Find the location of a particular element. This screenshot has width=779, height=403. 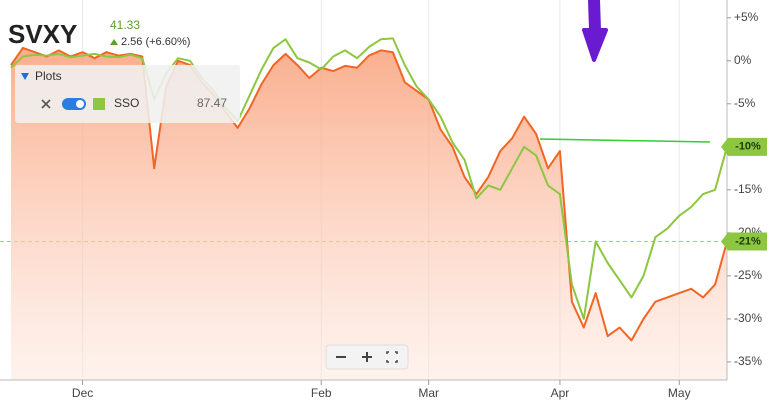

change: 2.56 (+6.60%) is located at coordinates (155, 42).